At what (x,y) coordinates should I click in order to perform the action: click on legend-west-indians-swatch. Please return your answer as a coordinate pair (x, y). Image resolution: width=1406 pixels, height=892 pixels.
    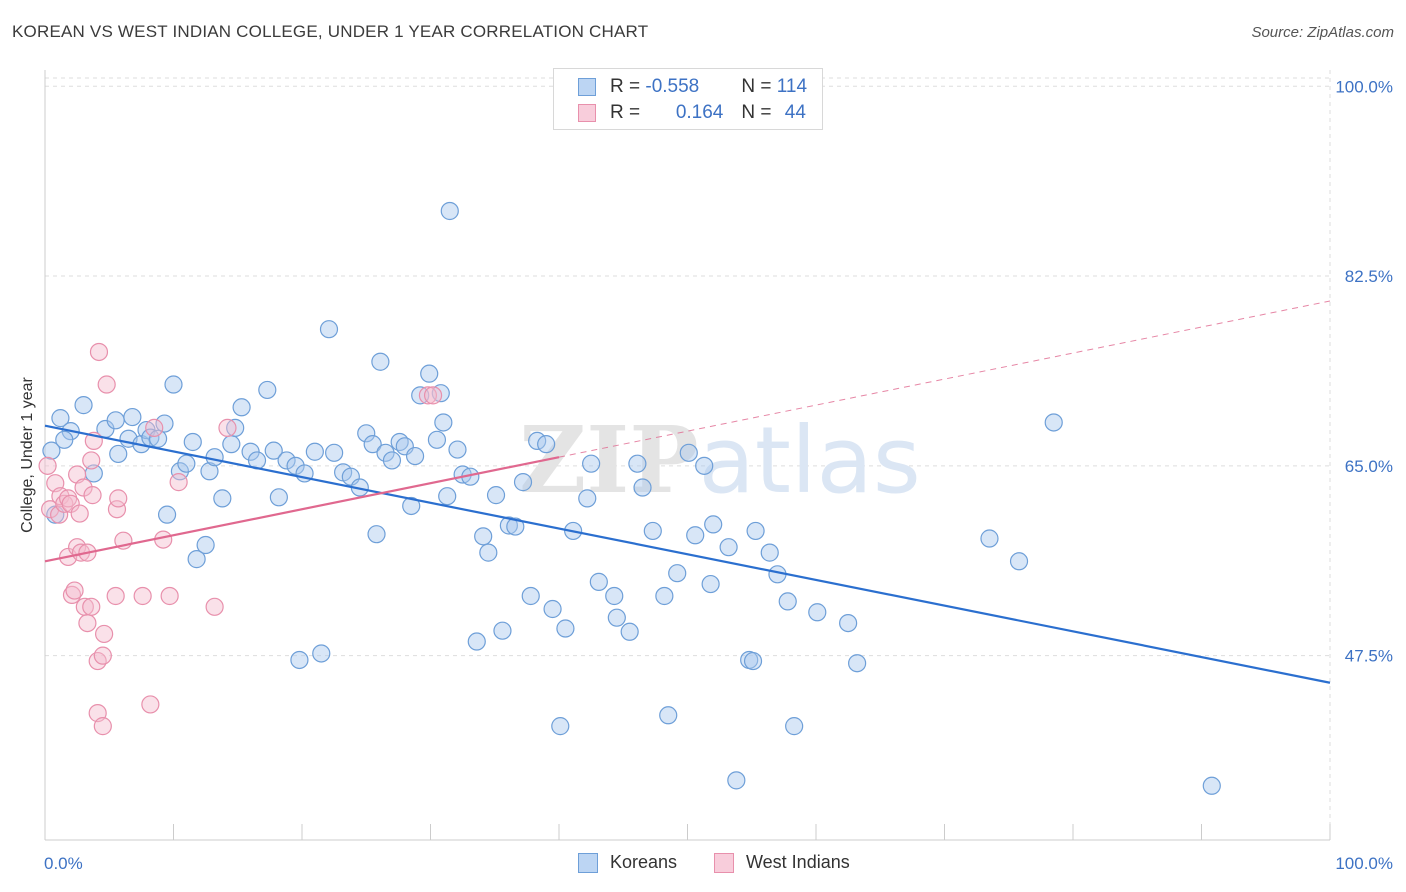
    Looking at the image, I should click on (724, 862).